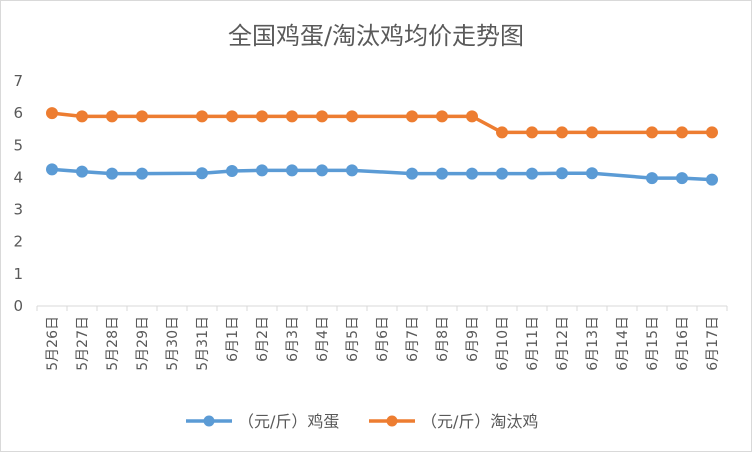 Image resolution: width=752 pixels, height=452 pixels. Describe the element at coordinates (323, 339) in the screenshot. I see `x-tick-label: 6月4日` at that location.